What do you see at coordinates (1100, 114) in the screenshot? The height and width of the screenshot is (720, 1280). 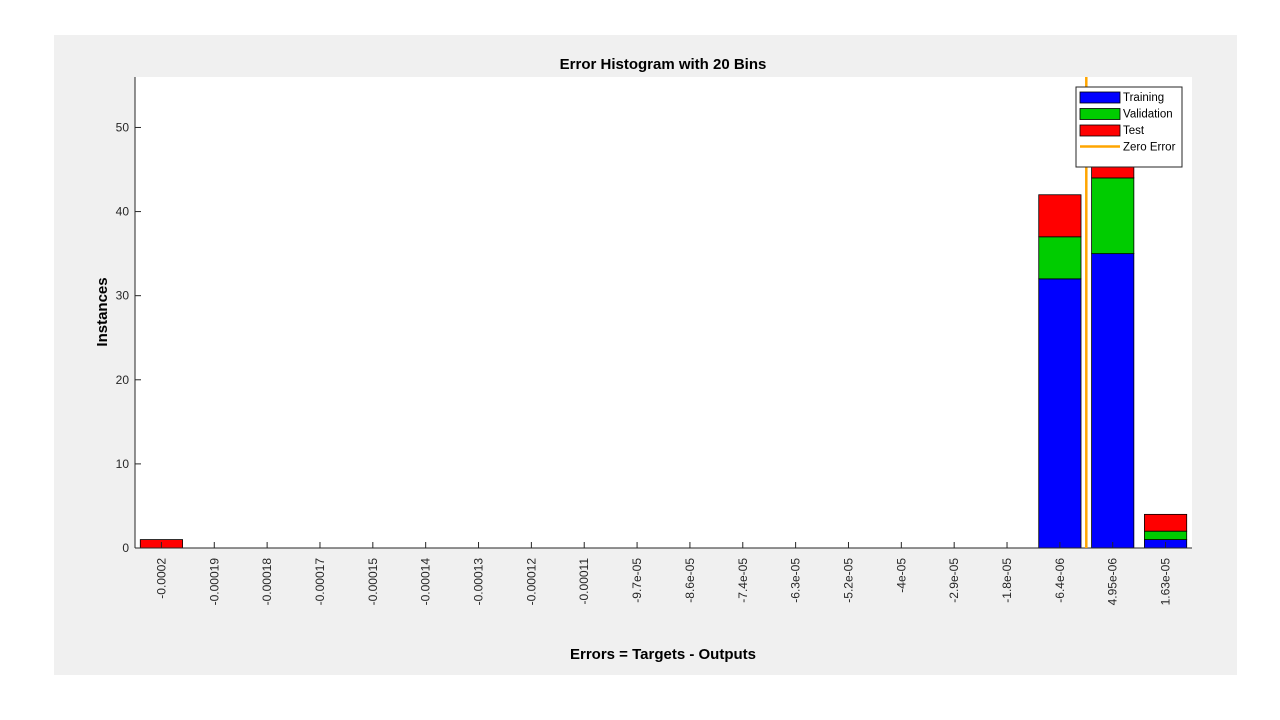 I see `legend-swatch-validation` at bounding box center [1100, 114].